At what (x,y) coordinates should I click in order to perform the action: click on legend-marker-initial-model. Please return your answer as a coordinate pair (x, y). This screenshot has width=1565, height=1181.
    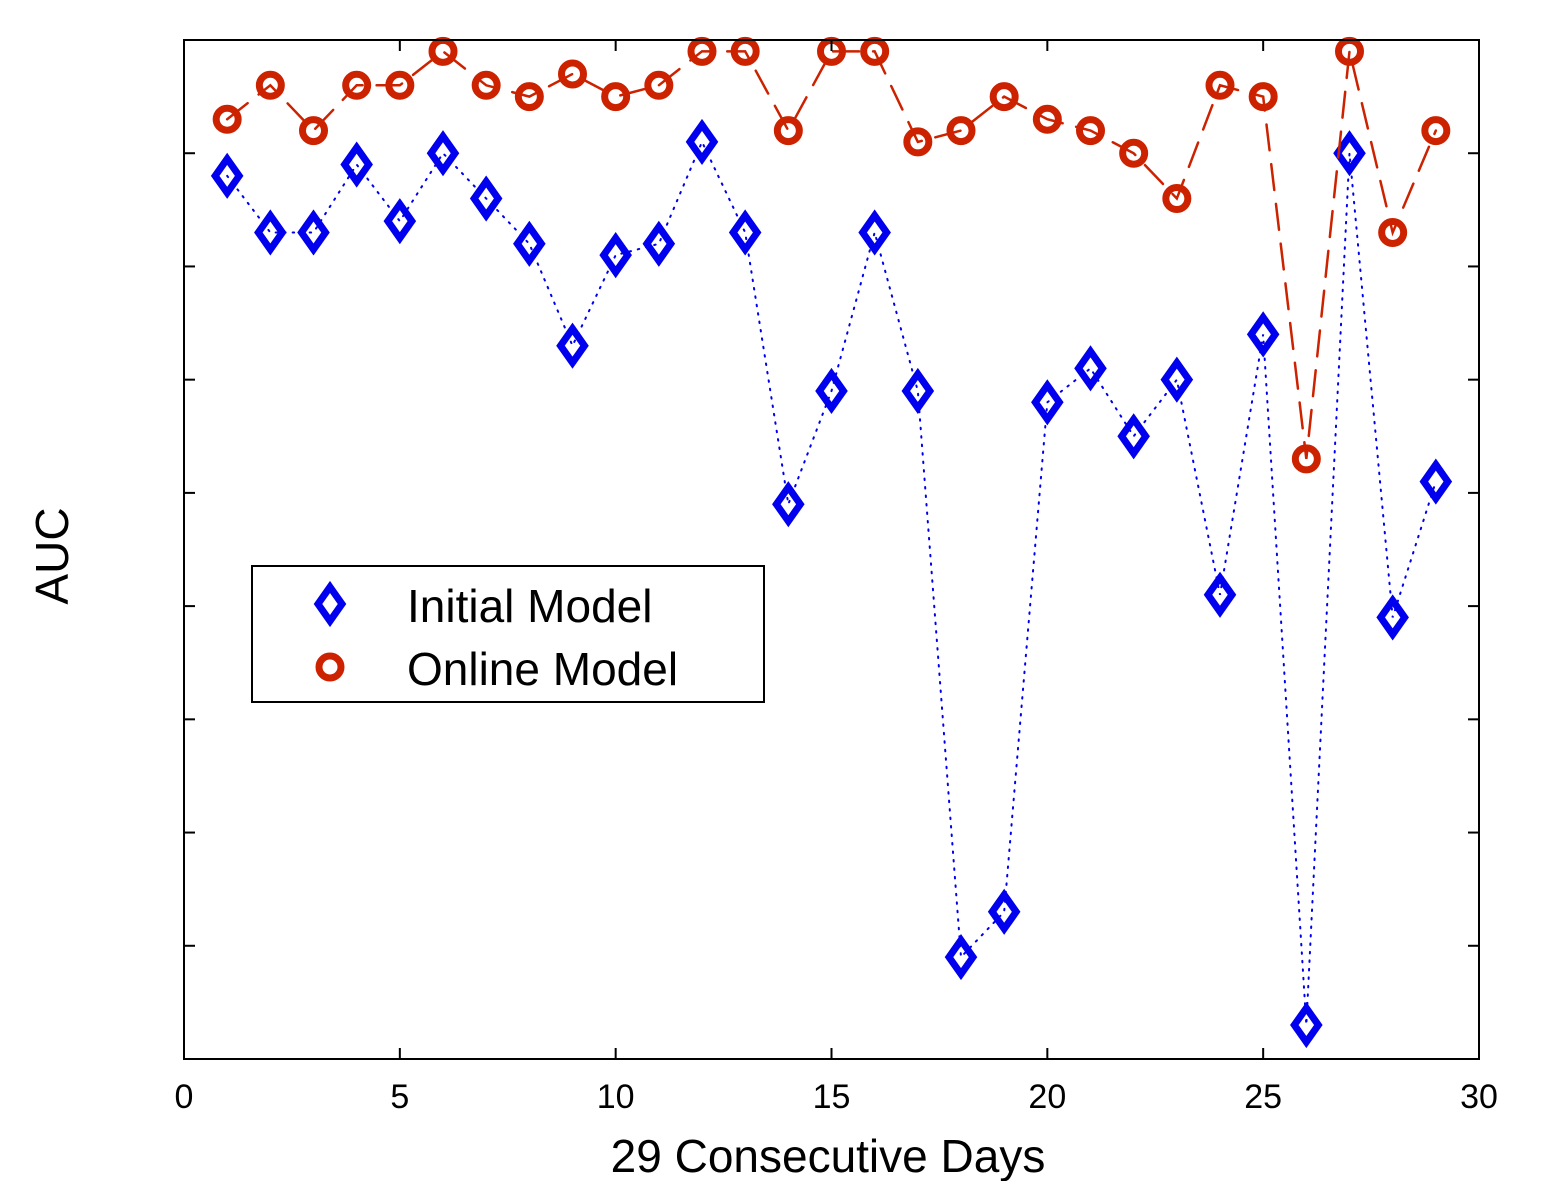
    Looking at the image, I should click on (330, 604).